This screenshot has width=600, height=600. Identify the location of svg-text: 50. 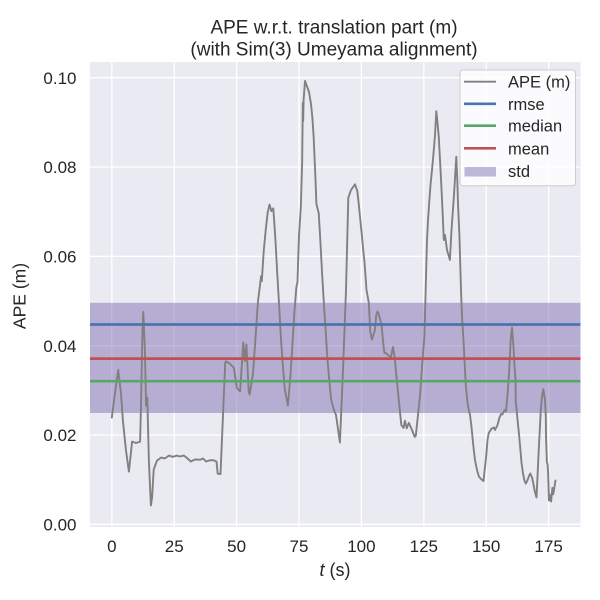
(236, 546).